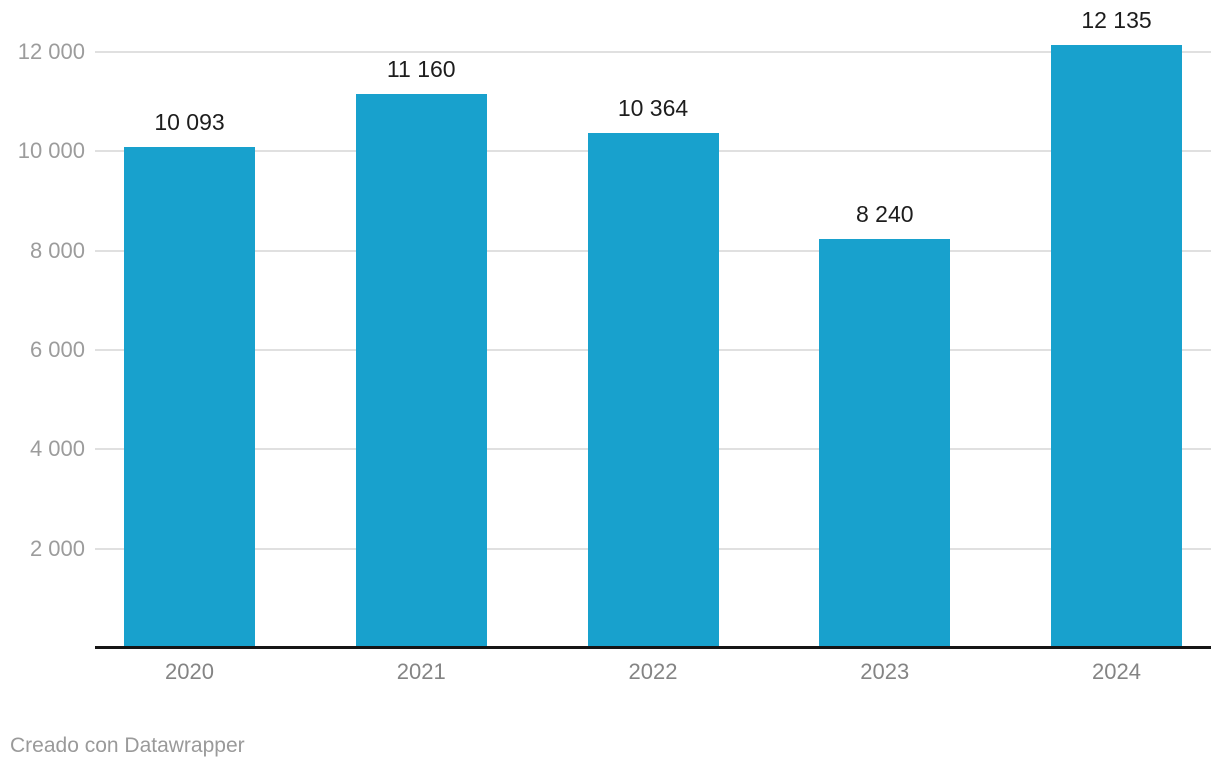  Describe the element at coordinates (421, 671) in the screenshot. I see `x-tick-label-2021: 2021` at that location.